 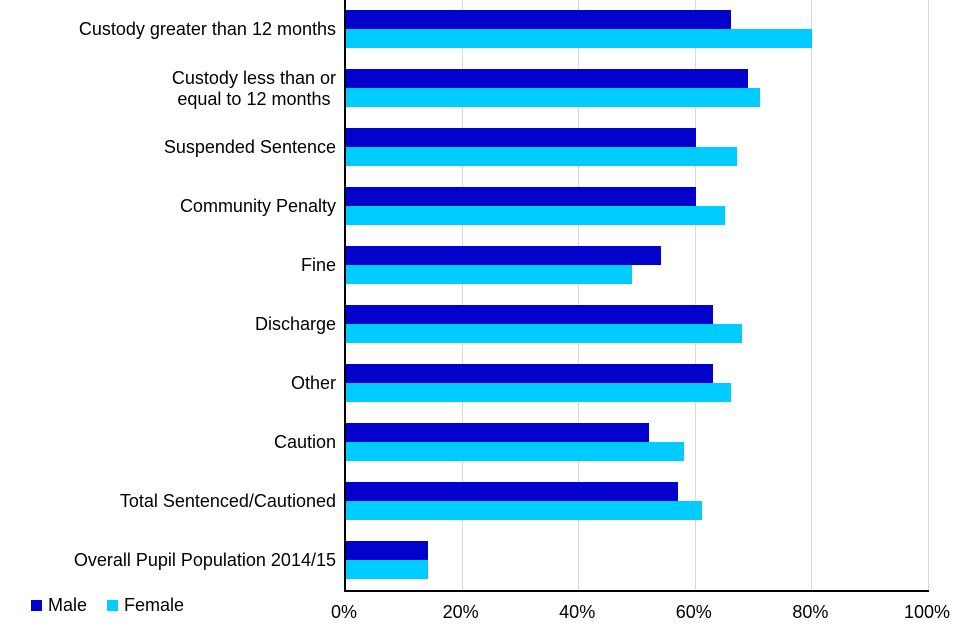 What do you see at coordinates (257, 206) in the screenshot?
I see `category-label-text: Community Penalty` at bounding box center [257, 206].